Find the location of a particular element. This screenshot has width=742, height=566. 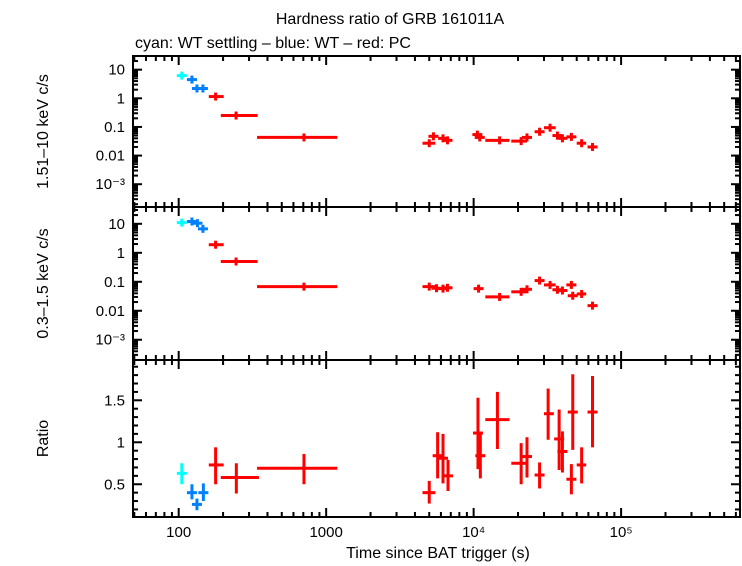

chart-subtitle: cyan: WT settling – blue: WT – red: PC is located at coordinates (273, 43).